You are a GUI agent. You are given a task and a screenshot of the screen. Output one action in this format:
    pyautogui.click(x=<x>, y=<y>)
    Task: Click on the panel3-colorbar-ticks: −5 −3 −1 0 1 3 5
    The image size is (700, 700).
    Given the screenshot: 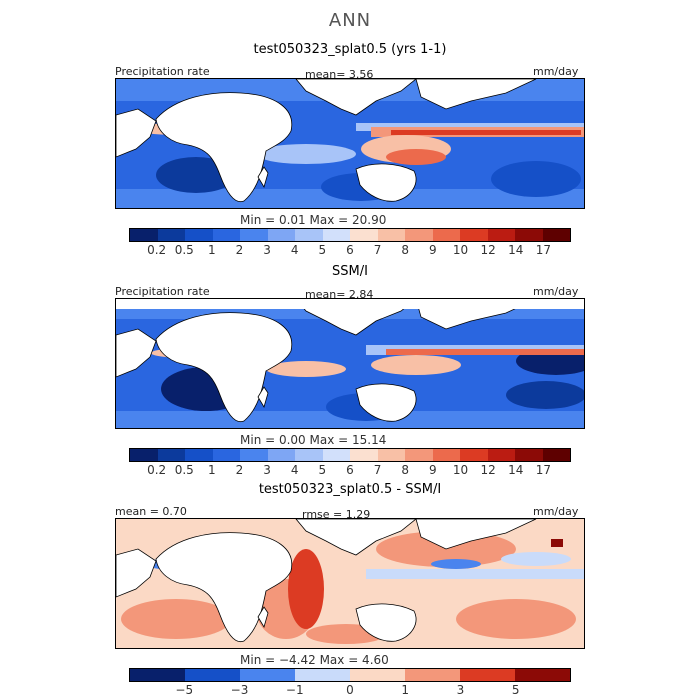 What is the action you would take?
    pyautogui.click(x=350, y=691)
    